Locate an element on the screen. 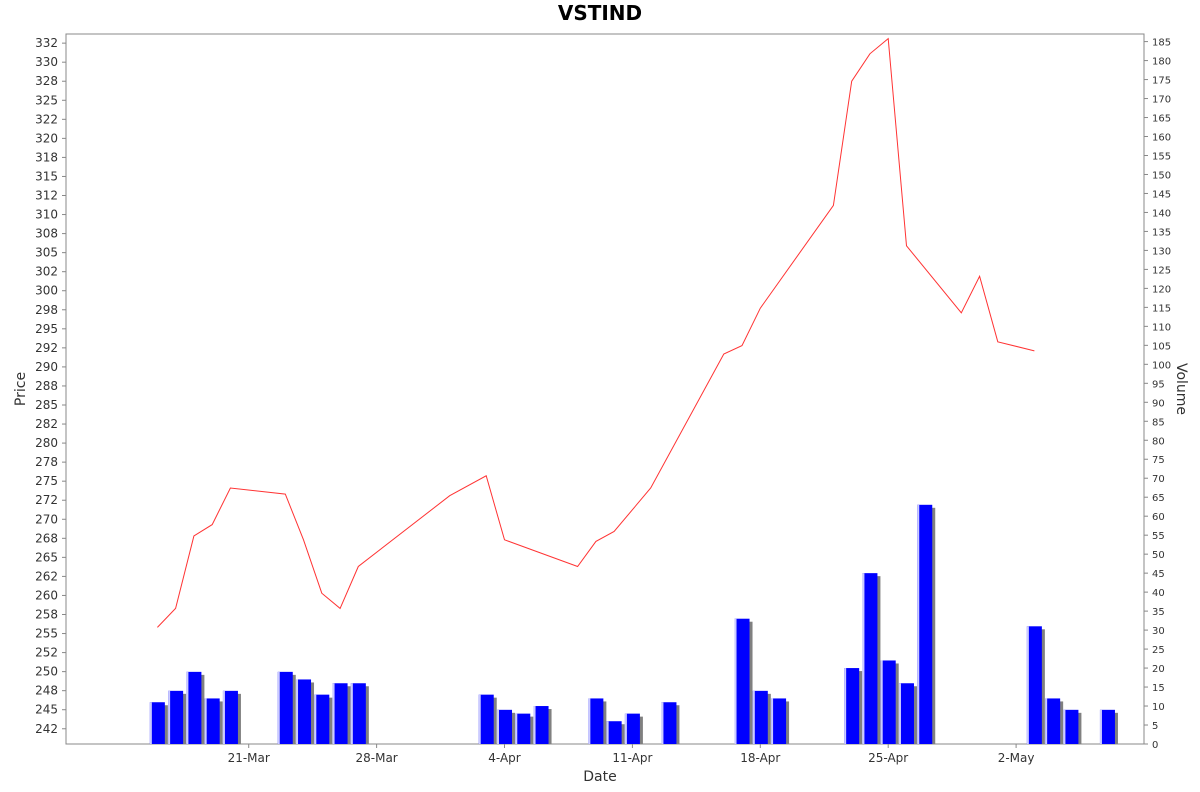 The width and height of the screenshot is (1200, 792). price-tick-label: 248 is located at coordinates (46, 691).